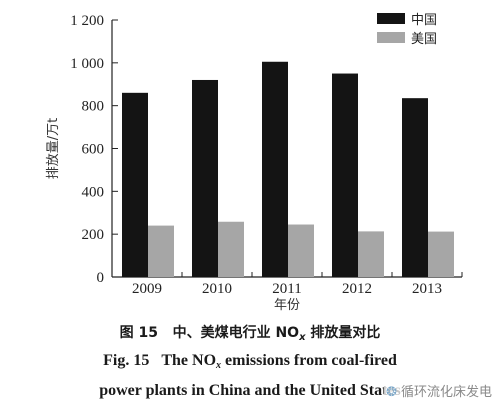  Describe the element at coordinates (217, 289) in the screenshot. I see `x-tick-label: 2010` at that location.